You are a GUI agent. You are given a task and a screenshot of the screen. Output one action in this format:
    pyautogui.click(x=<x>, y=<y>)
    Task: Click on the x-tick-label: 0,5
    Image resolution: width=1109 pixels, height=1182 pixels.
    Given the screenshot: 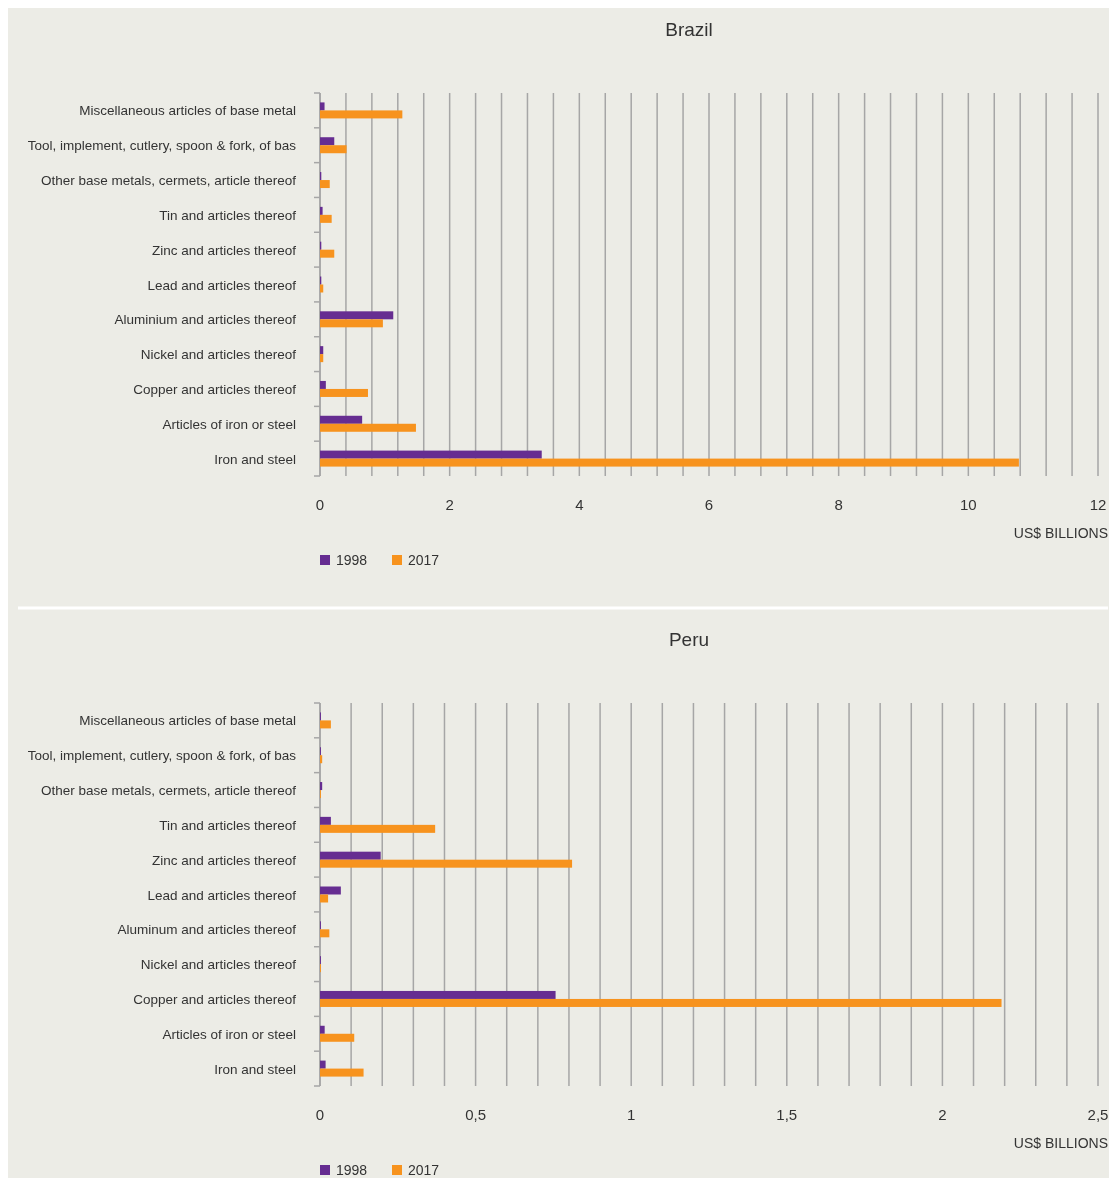 What is the action you would take?
    pyautogui.click(x=476, y=1114)
    